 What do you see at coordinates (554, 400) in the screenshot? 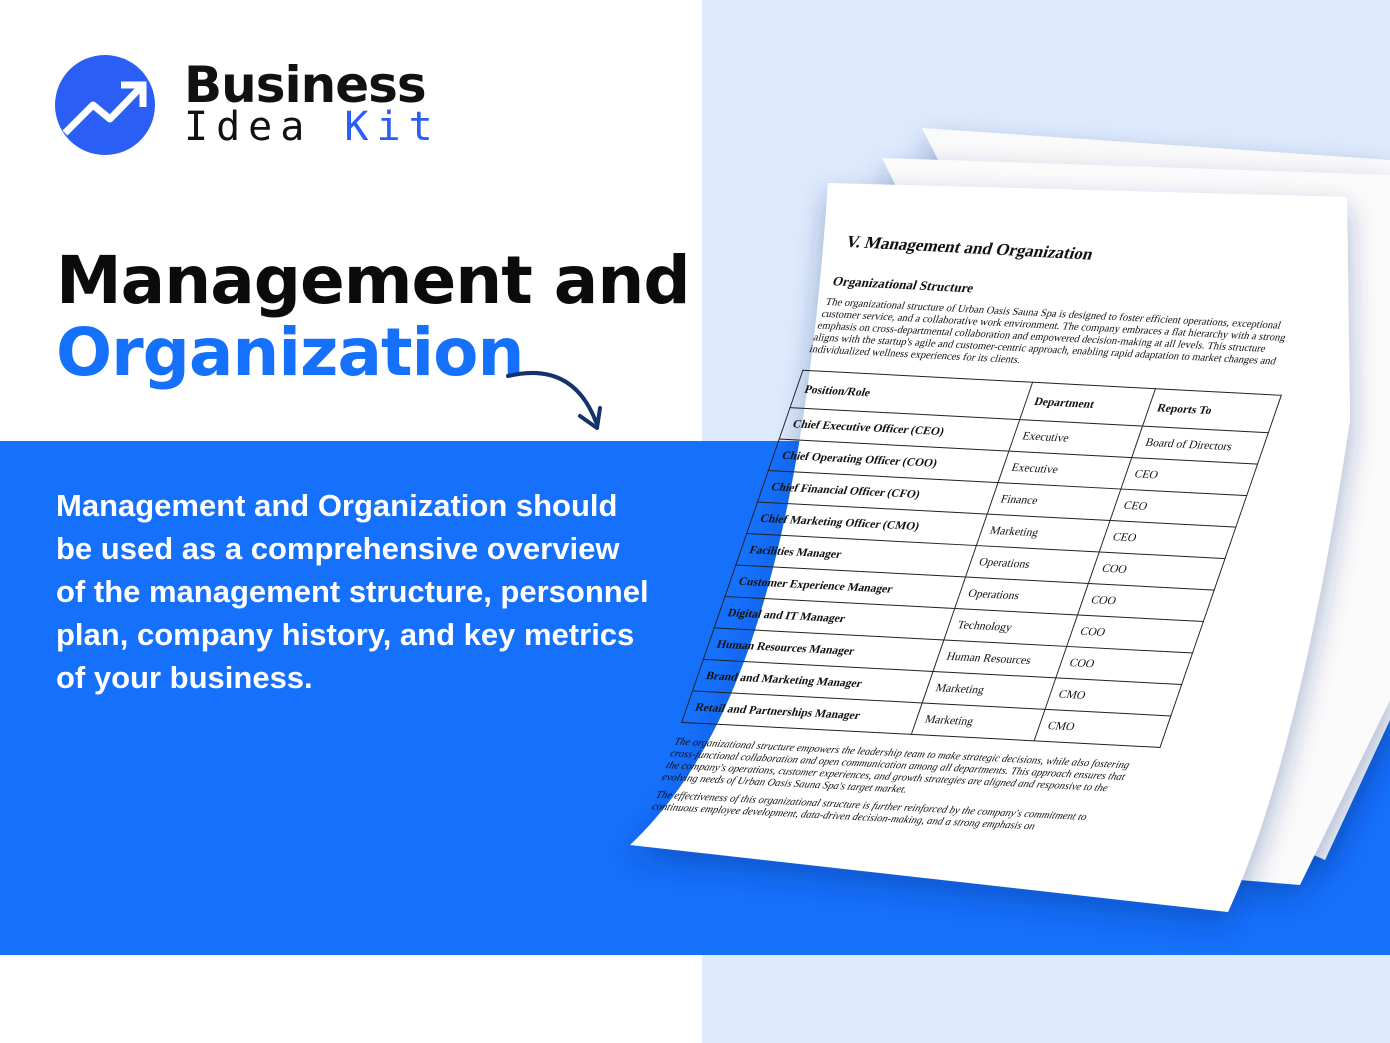
I see `curved-arrow-icon` at bounding box center [554, 400].